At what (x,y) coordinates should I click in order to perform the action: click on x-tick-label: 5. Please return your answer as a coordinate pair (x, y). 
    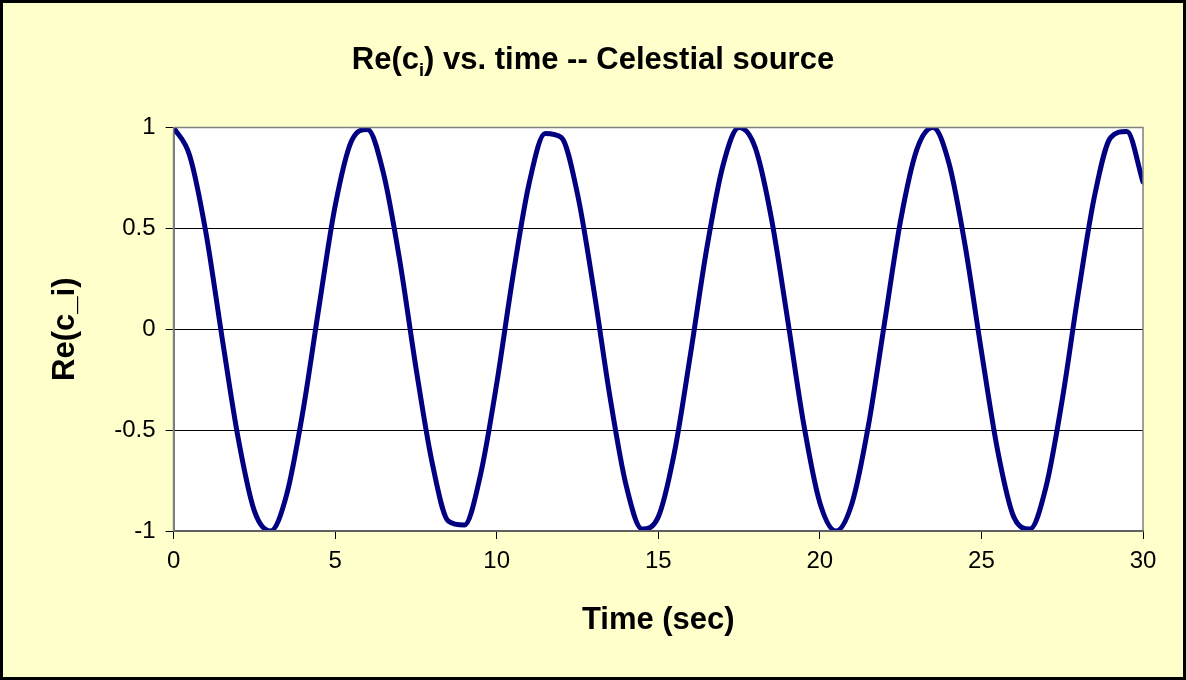
    Looking at the image, I should click on (335, 560).